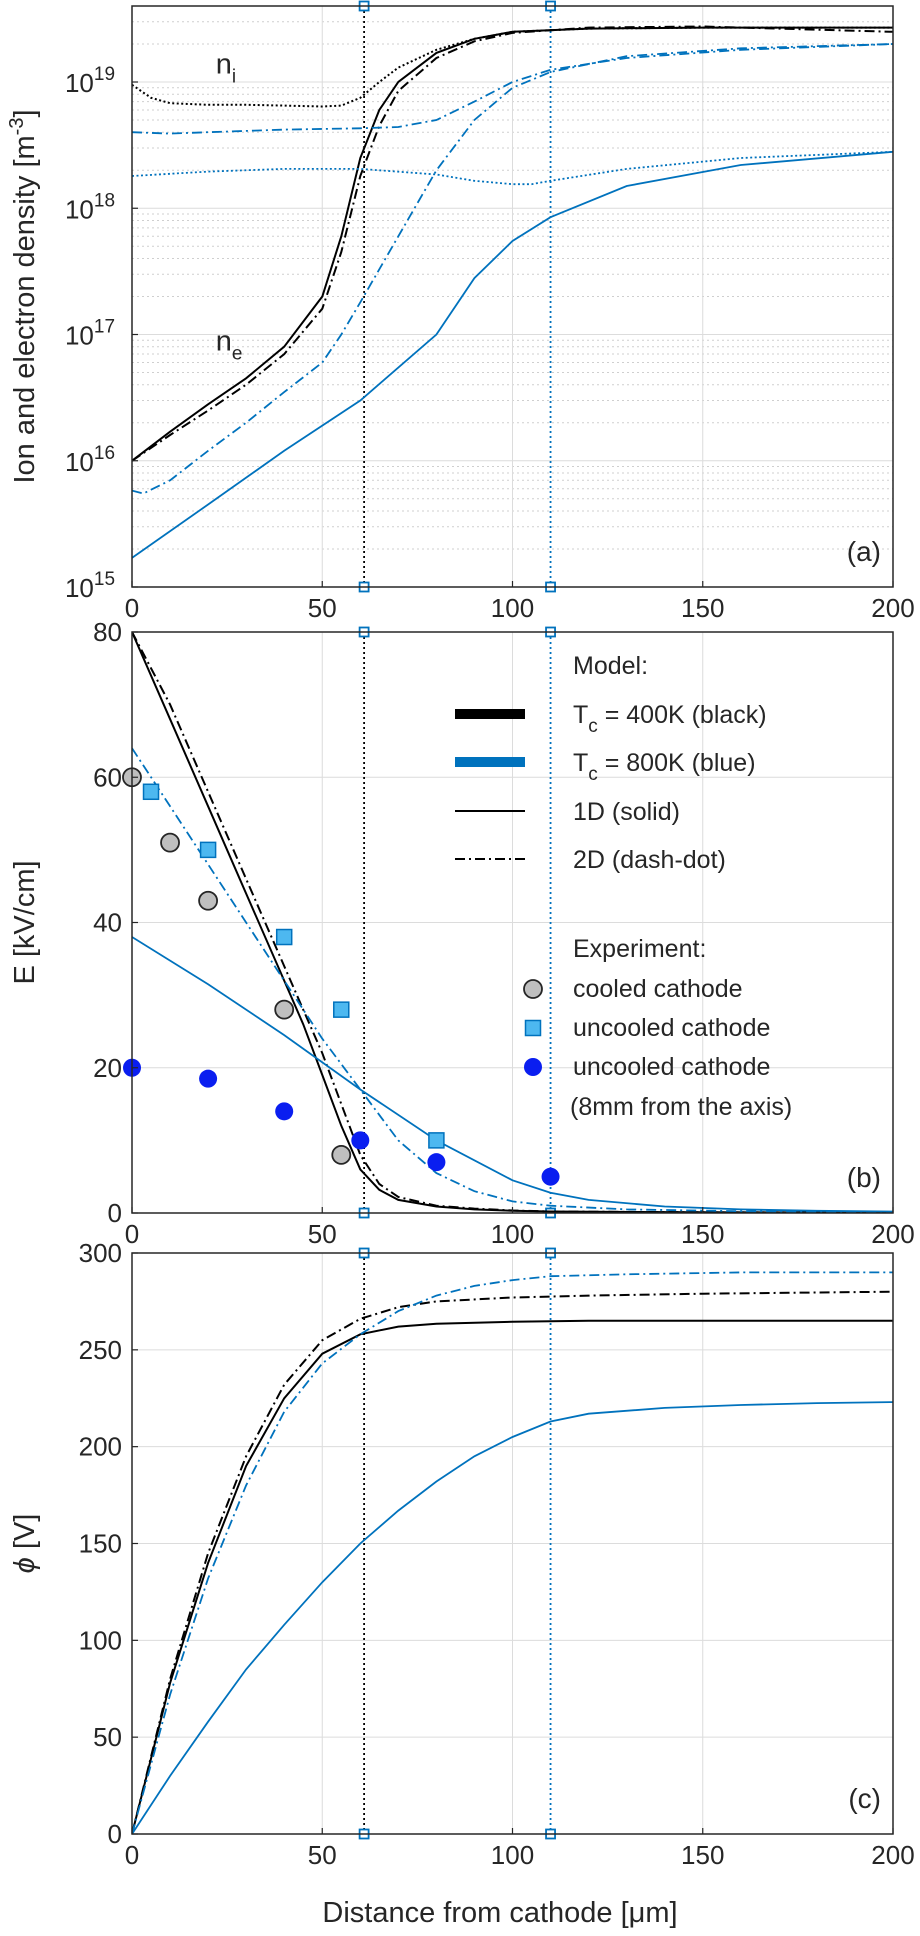 Image resolution: width=920 pixels, height=1936 pixels. What do you see at coordinates (864, 1177) in the screenshot?
I see `panel-label: (b)` at bounding box center [864, 1177].